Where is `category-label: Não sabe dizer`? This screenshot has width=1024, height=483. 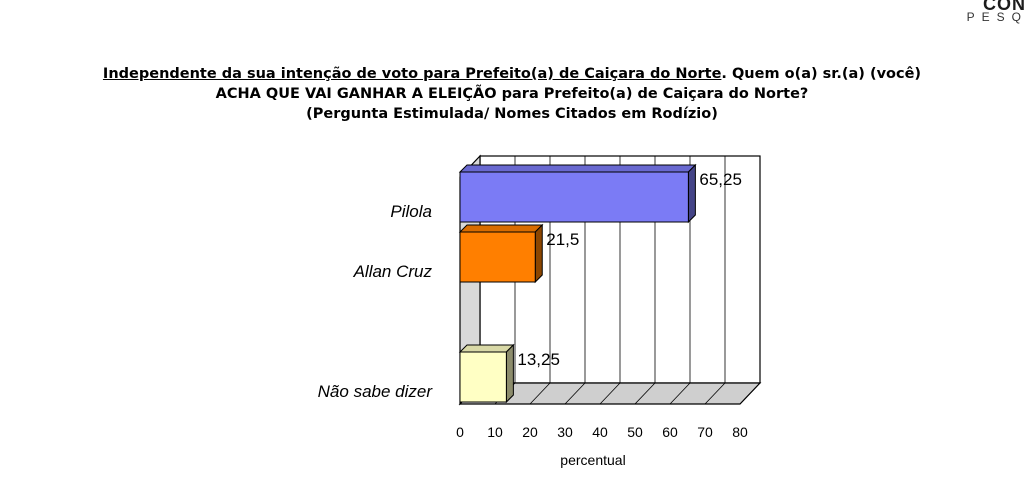
category-label: Não sabe dizer is located at coordinates (376, 391).